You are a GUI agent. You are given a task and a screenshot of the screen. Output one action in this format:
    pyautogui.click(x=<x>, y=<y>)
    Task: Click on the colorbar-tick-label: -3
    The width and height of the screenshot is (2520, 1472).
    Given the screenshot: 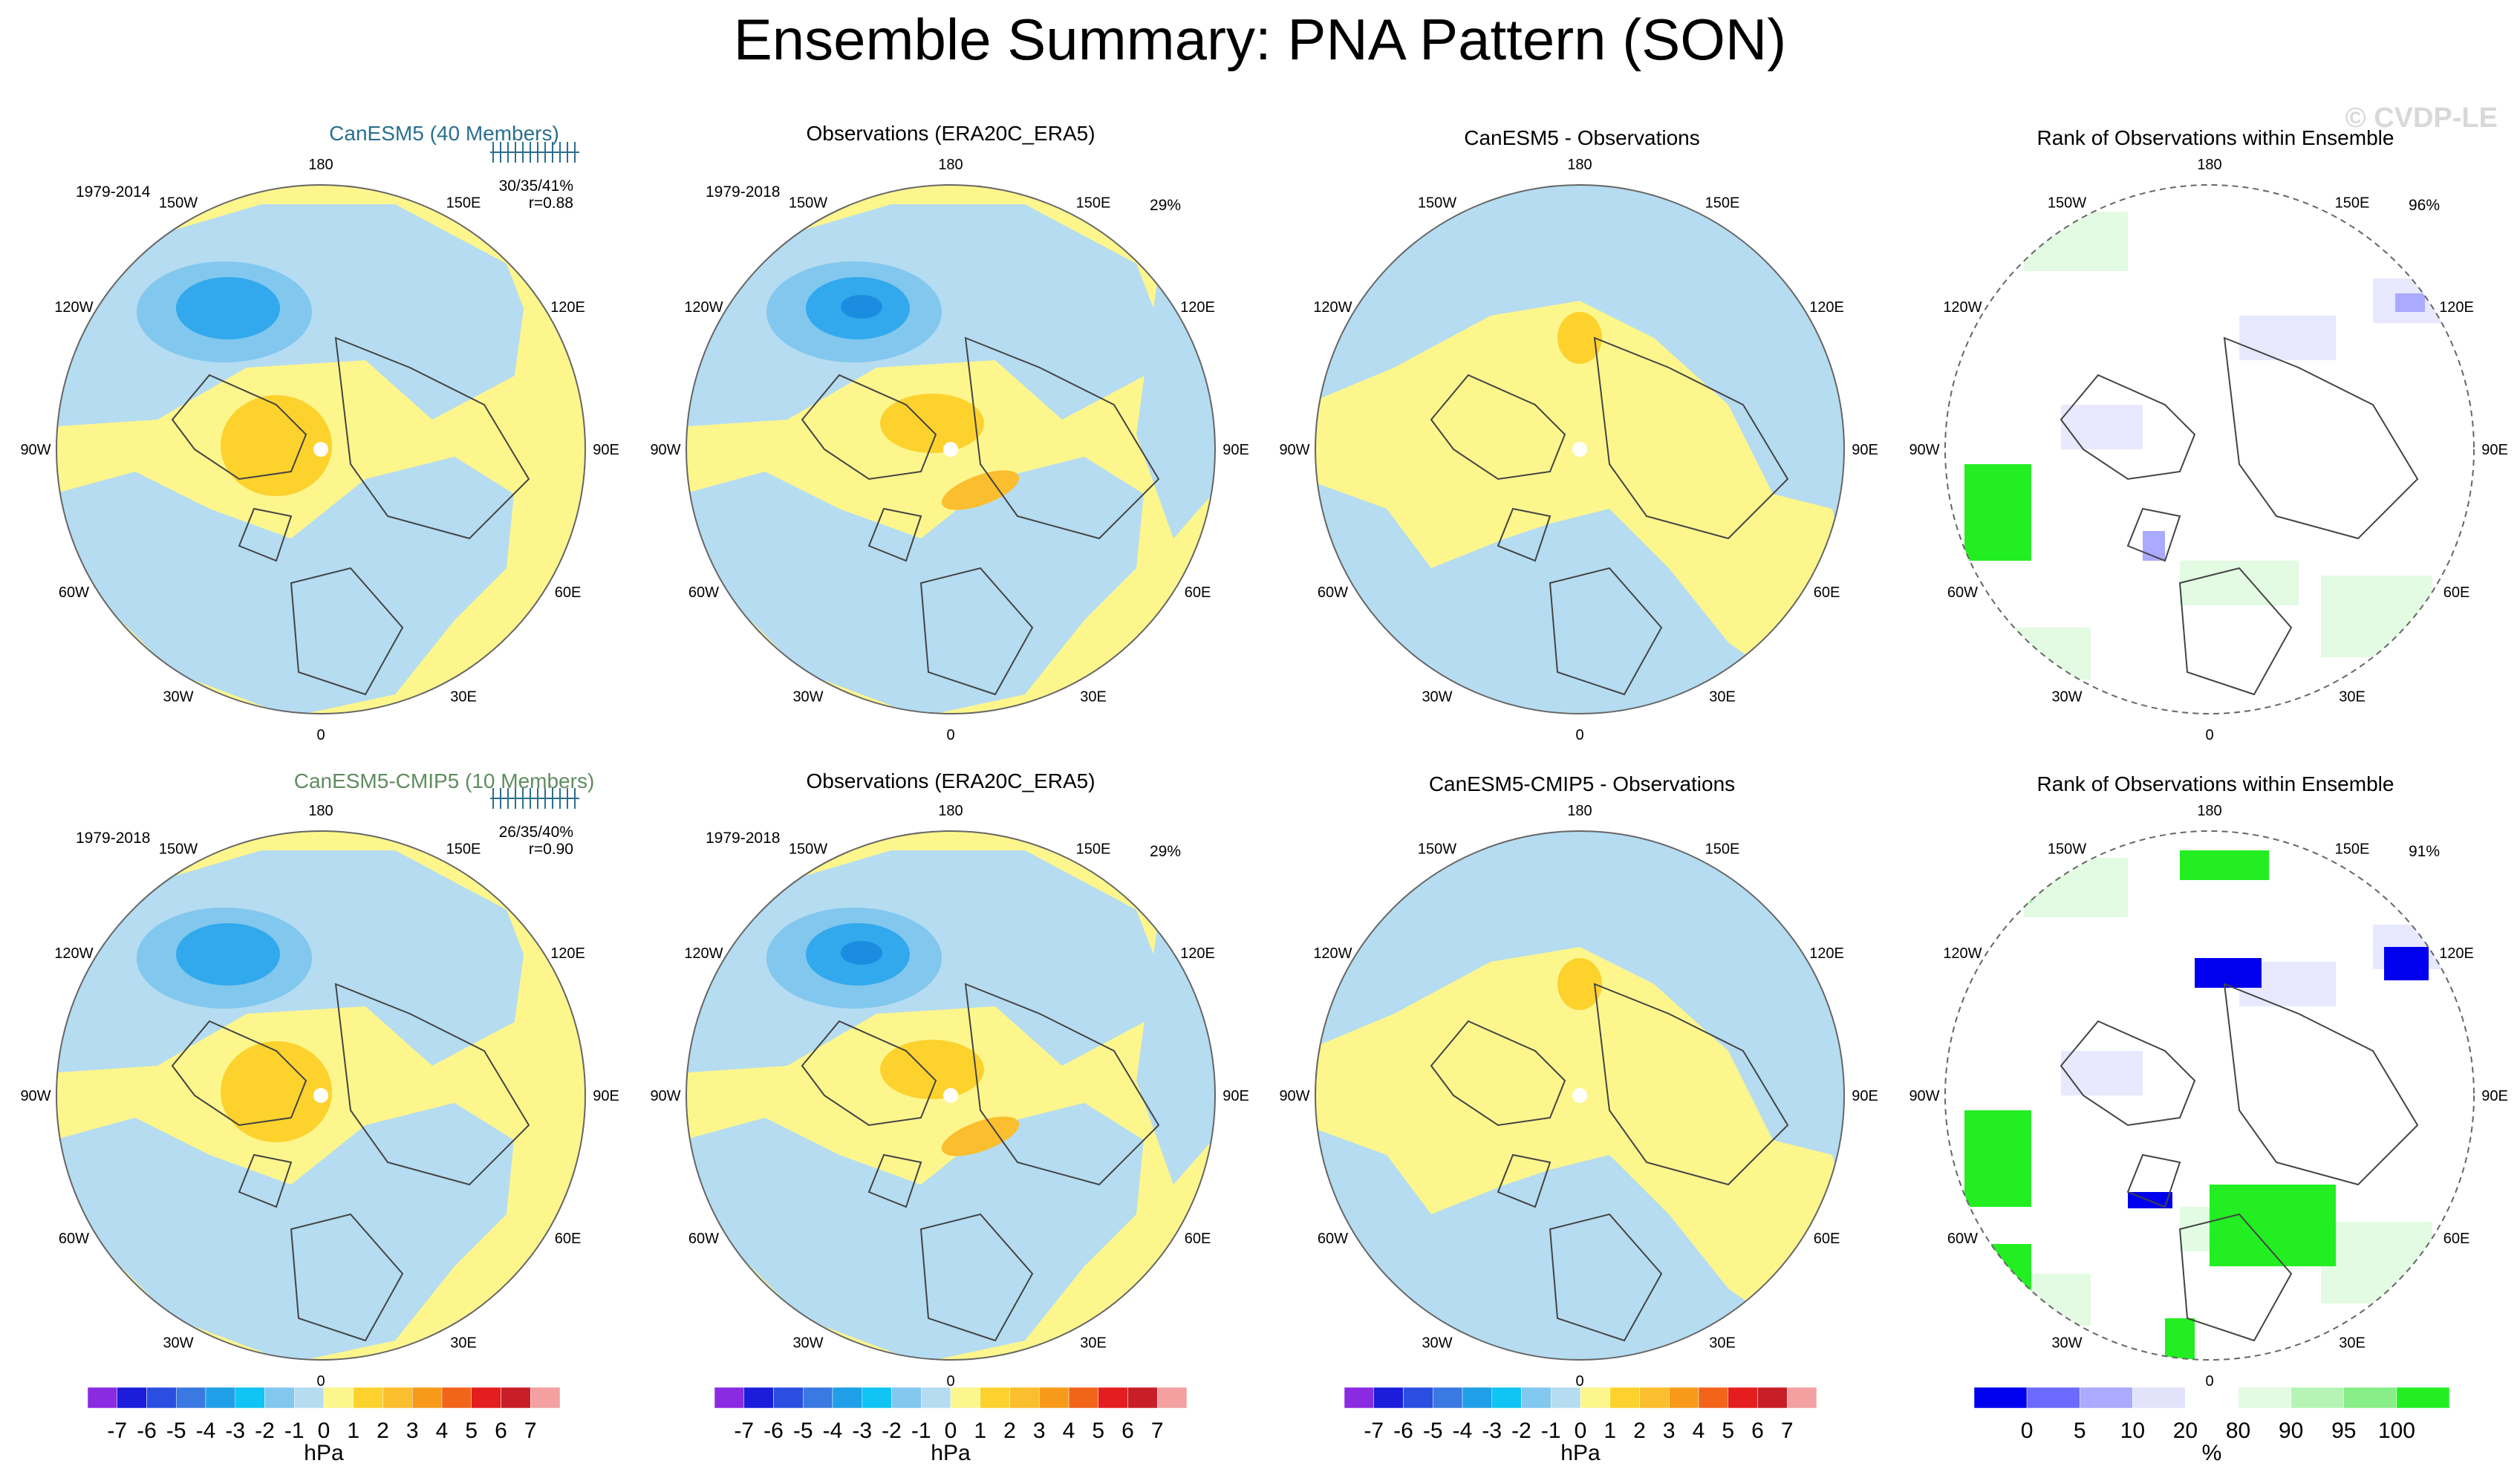 What is the action you would take?
    pyautogui.click(x=862, y=1431)
    